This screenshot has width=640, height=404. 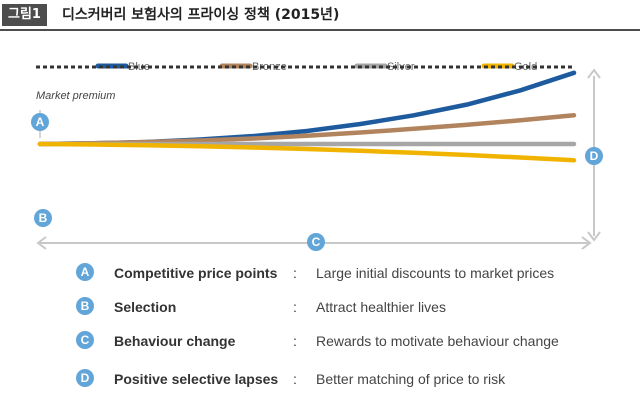 I want to click on row-description: Rewards to motivate behaviour change, so click(x=437, y=341).